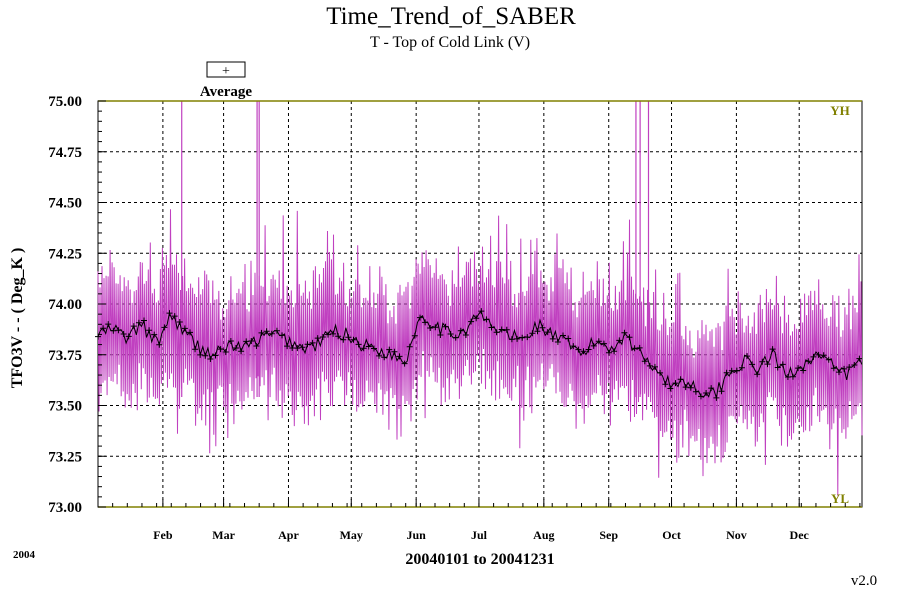  Describe the element at coordinates (226, 69) in the screenshot. I see `legend-box` at that location.